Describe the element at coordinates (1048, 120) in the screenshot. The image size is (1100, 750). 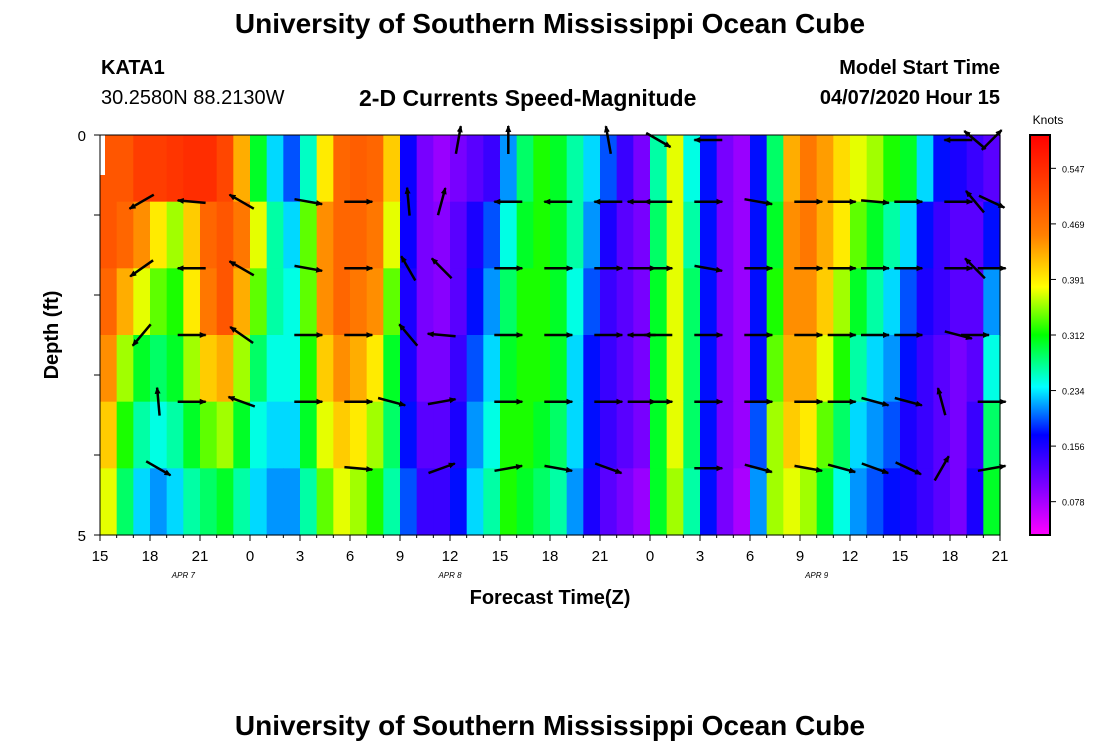
I see `colorbar-unit: Knots` at that location.